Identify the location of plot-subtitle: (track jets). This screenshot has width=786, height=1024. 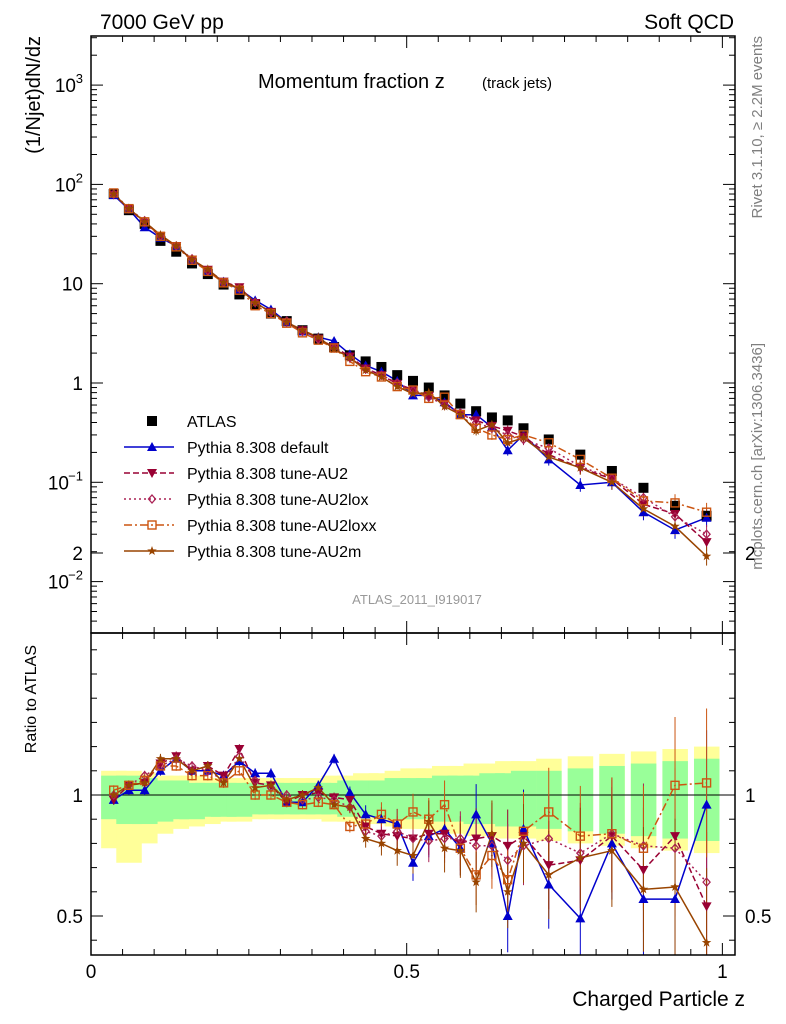
(517, 83).